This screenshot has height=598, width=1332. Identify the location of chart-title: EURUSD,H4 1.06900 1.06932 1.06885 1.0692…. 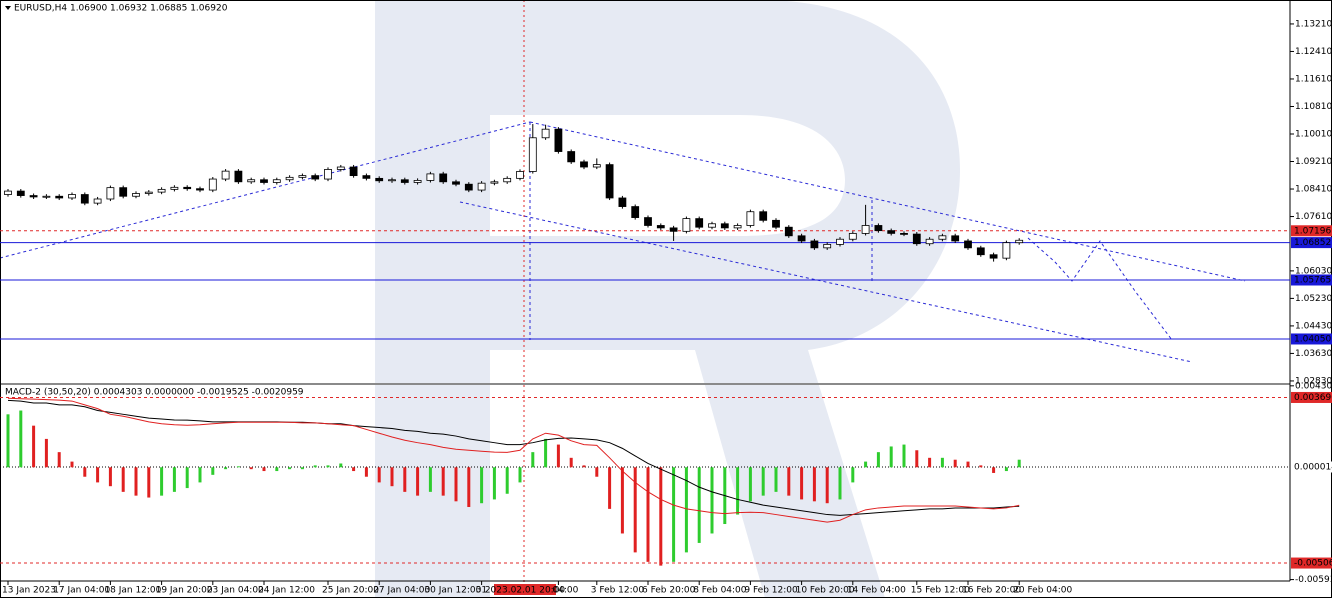
(121, 9).